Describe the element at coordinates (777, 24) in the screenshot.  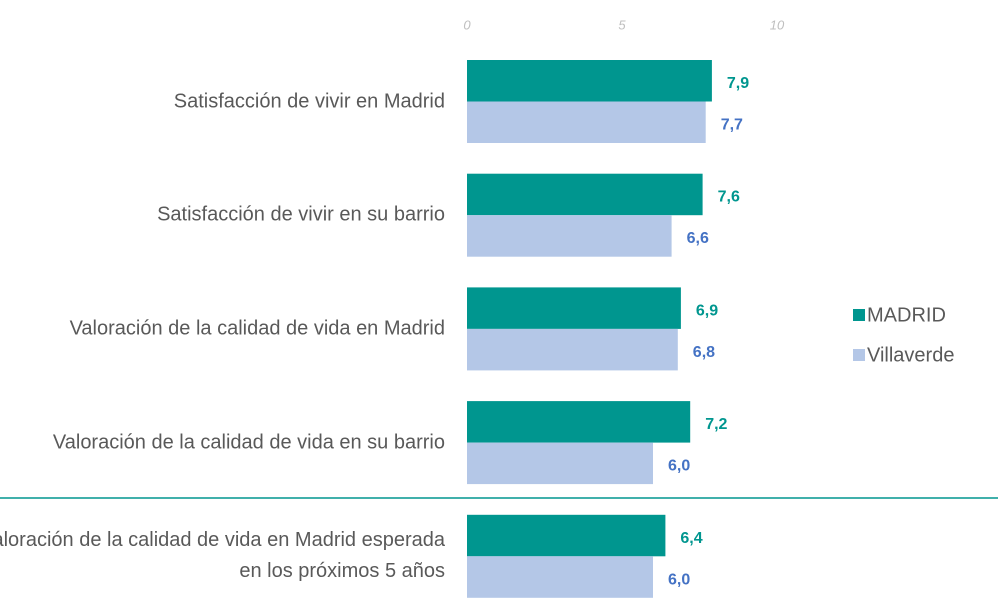
I see `x-tick-label: 10` at that location.